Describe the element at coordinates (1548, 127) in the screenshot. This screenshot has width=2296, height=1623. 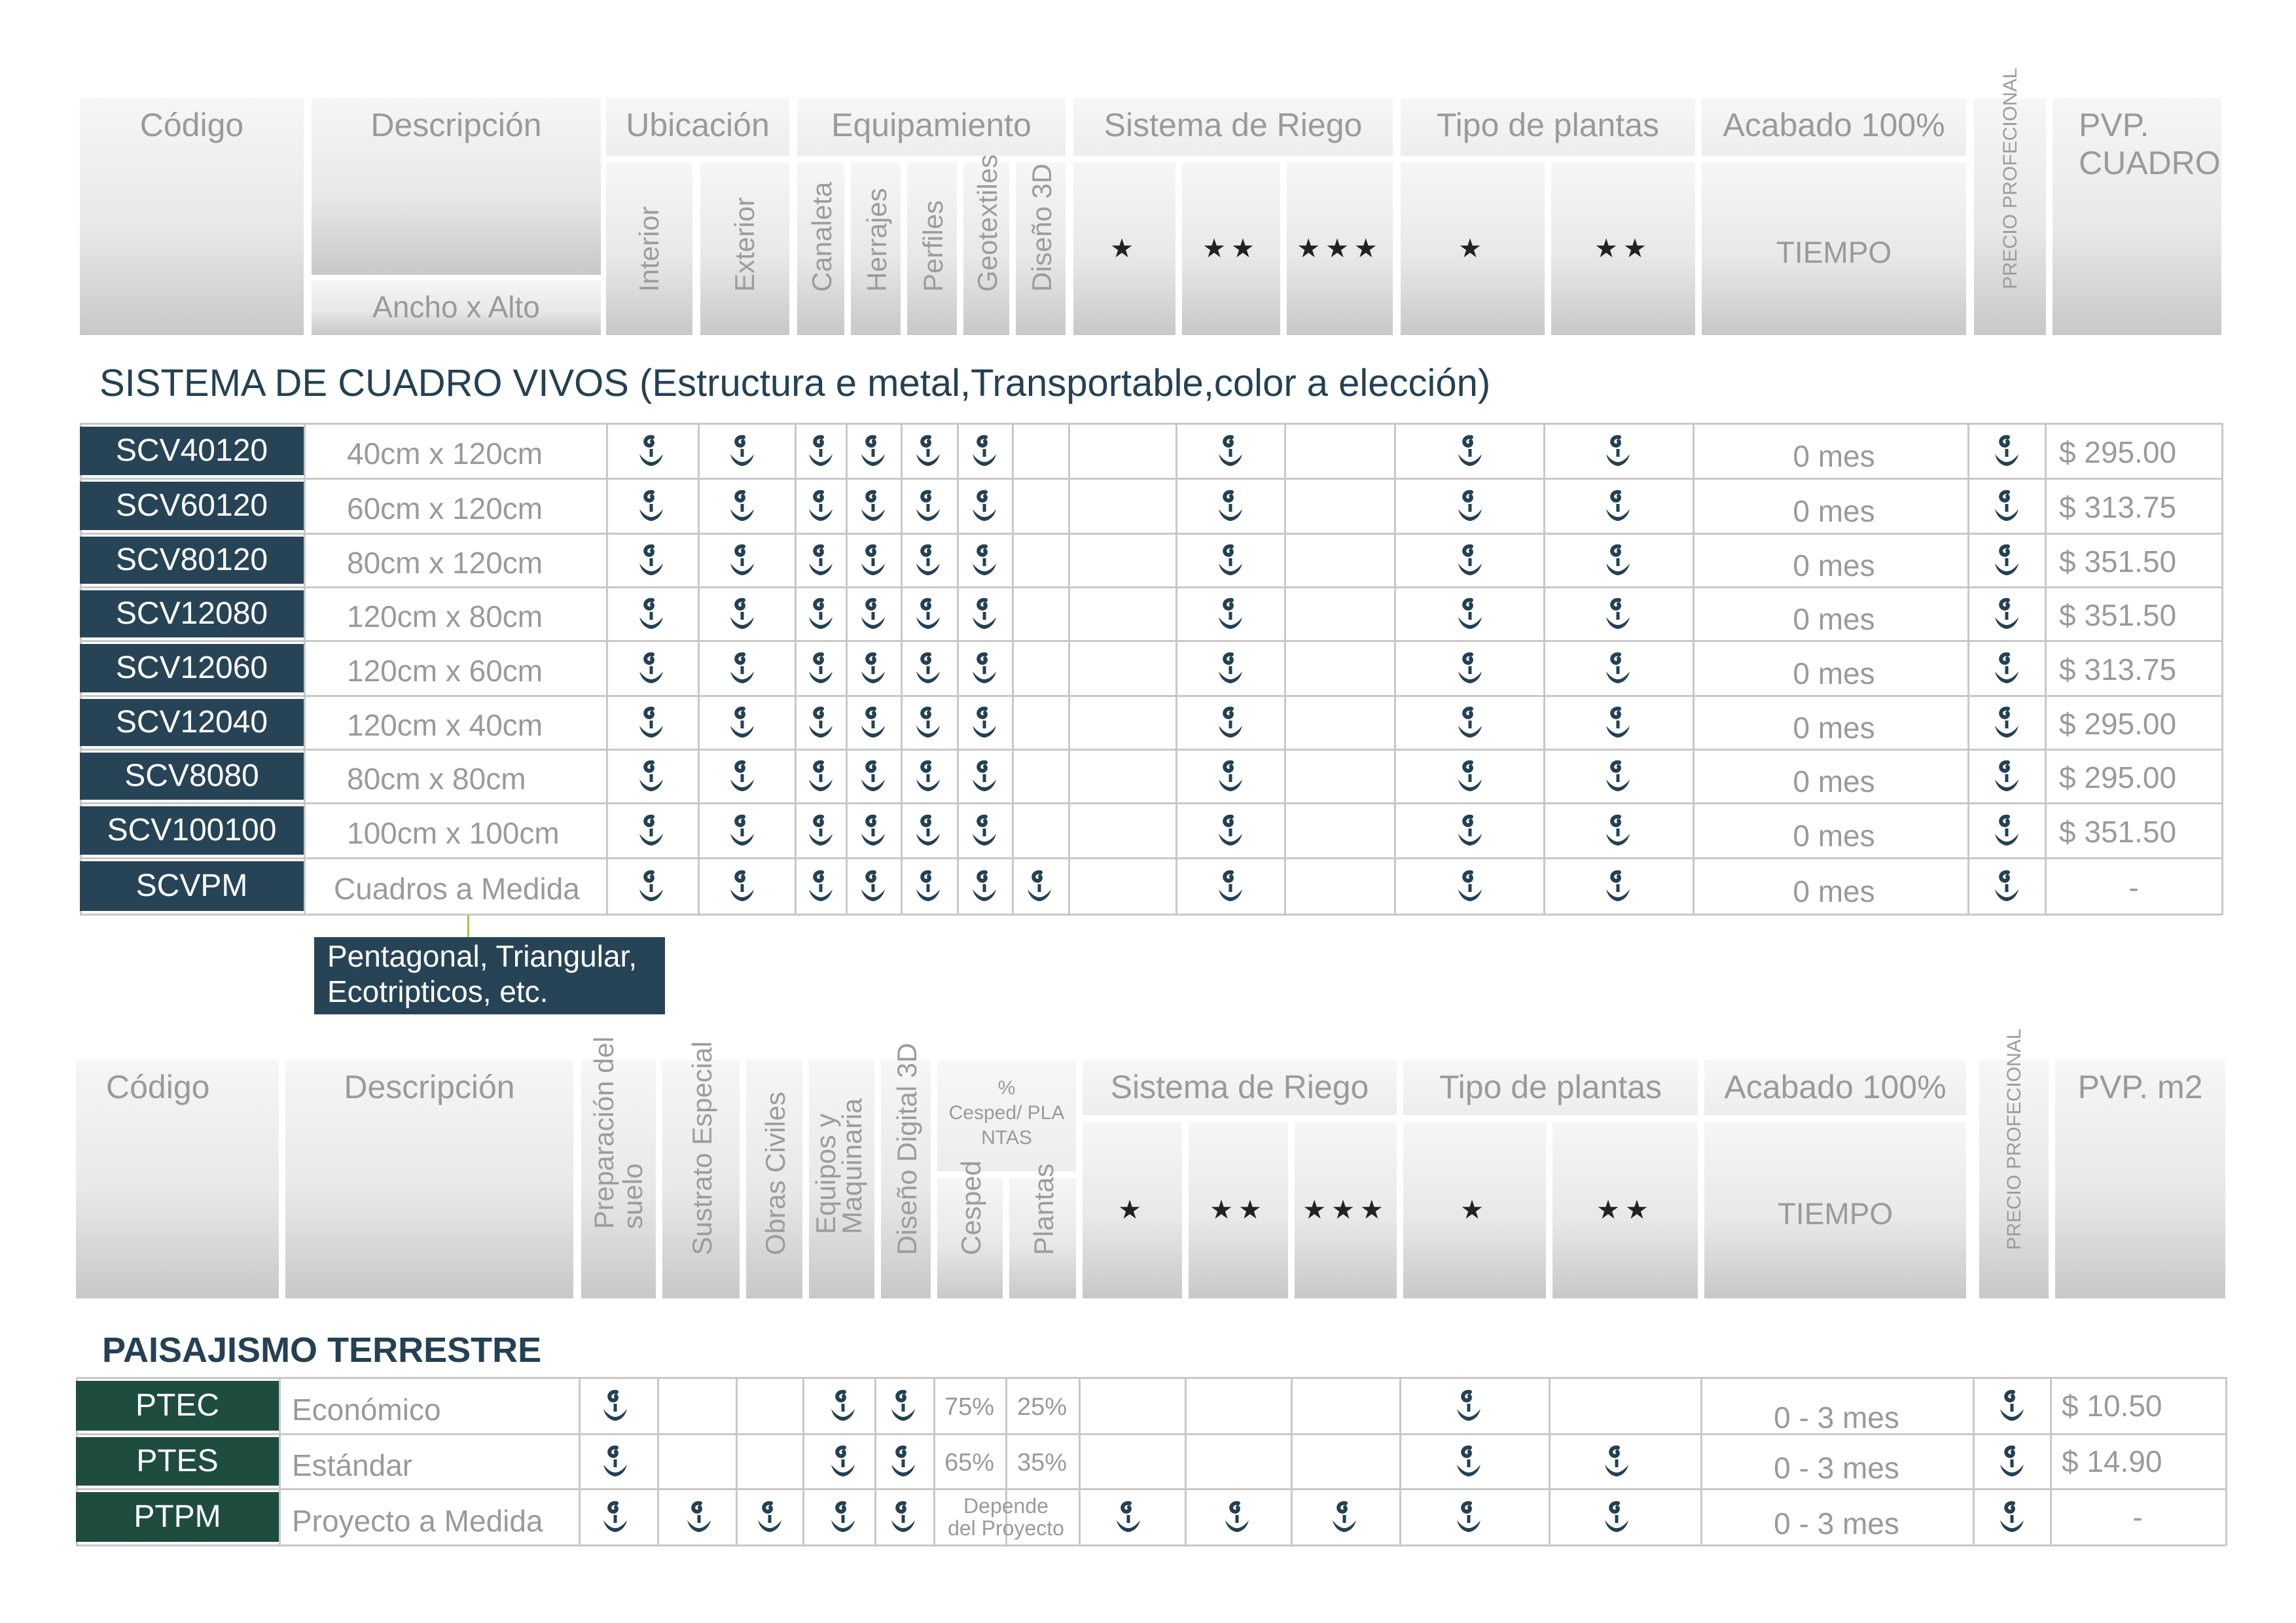
I see `header-tipo-plantas: Tipo de plantas` at that location.